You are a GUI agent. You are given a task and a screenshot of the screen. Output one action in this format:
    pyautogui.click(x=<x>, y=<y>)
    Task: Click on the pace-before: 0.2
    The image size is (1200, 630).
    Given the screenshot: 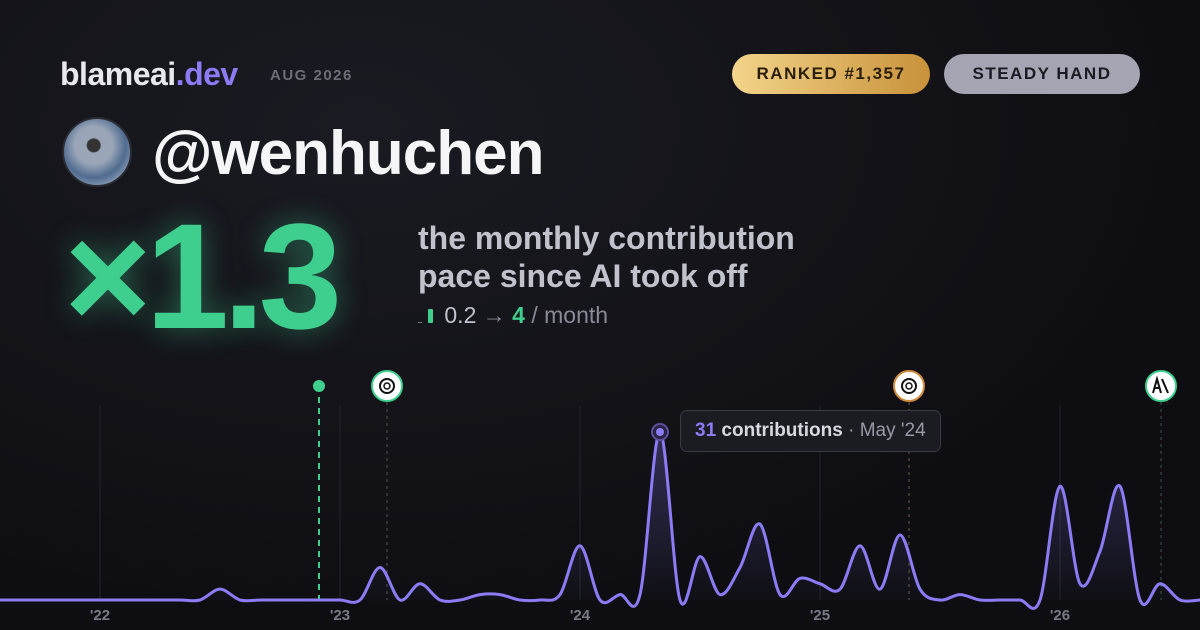 What is the action you would take?
    pyautogui.click(x=460, y=315)
    